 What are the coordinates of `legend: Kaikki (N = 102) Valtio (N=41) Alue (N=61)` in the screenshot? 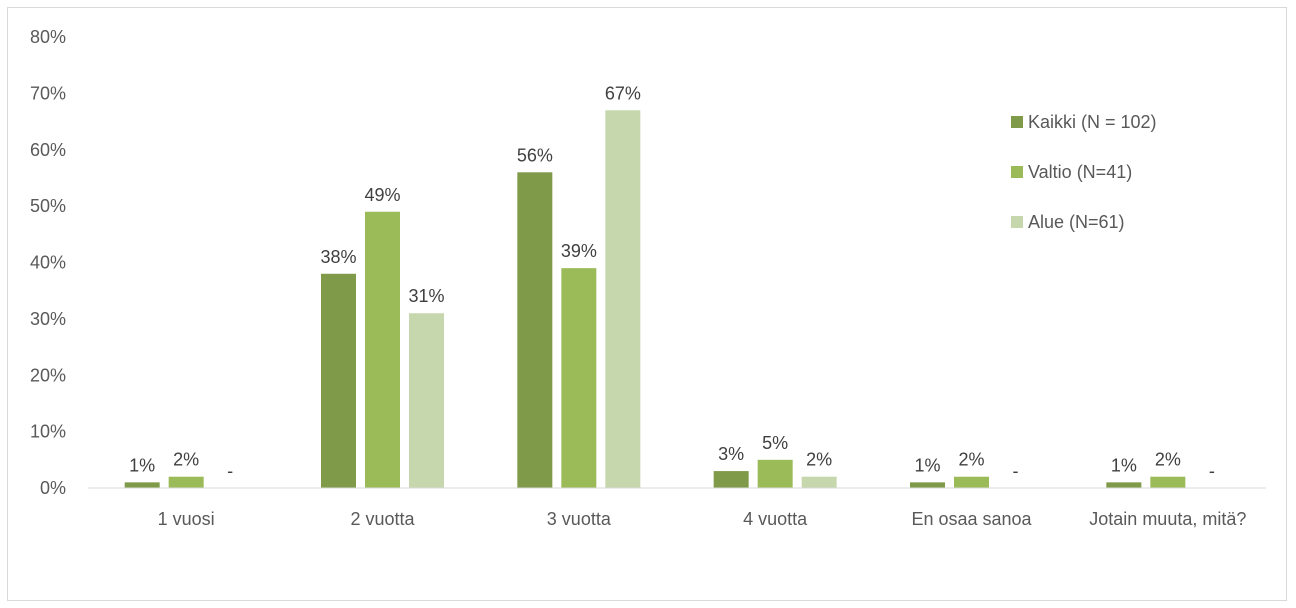 It's located at (1084, 172).